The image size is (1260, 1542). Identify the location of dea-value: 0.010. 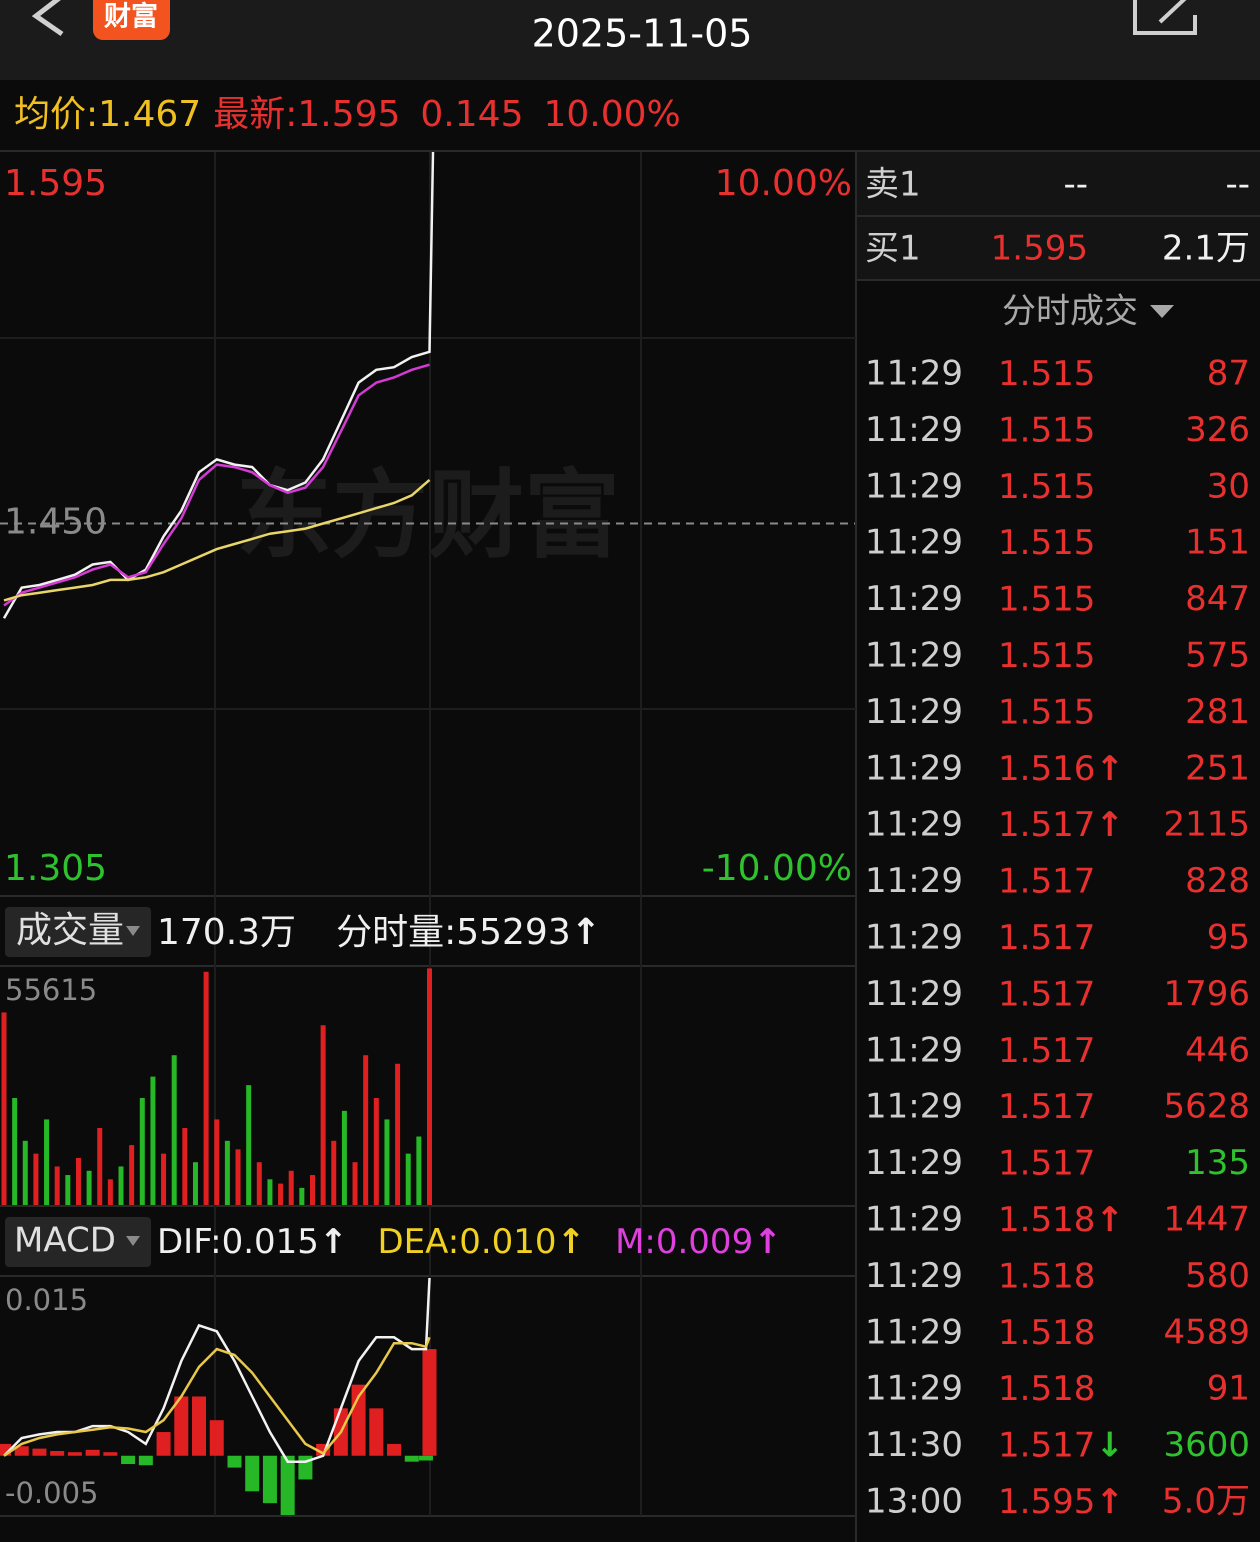
(507, 1242).